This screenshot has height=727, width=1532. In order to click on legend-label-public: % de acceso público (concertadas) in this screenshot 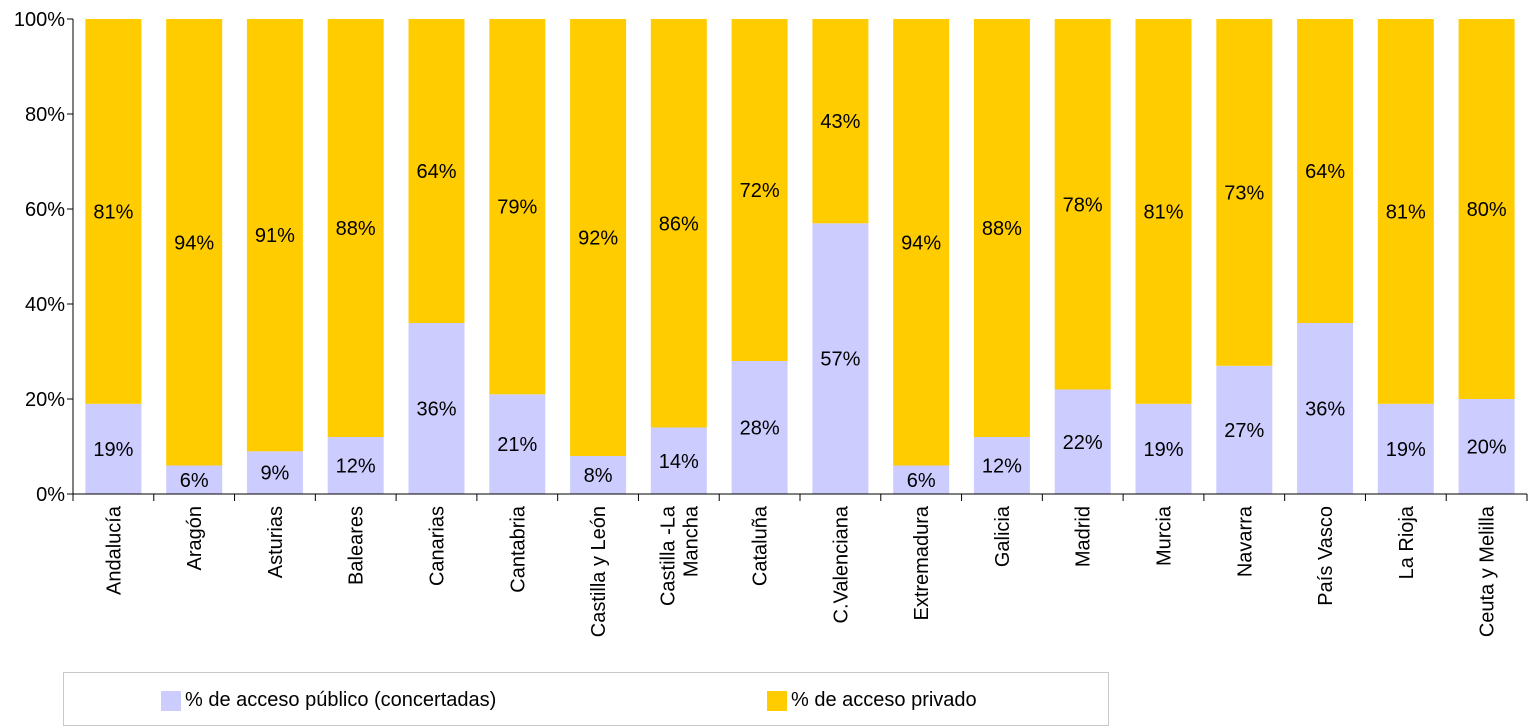, I will do `click(341, 700)`.